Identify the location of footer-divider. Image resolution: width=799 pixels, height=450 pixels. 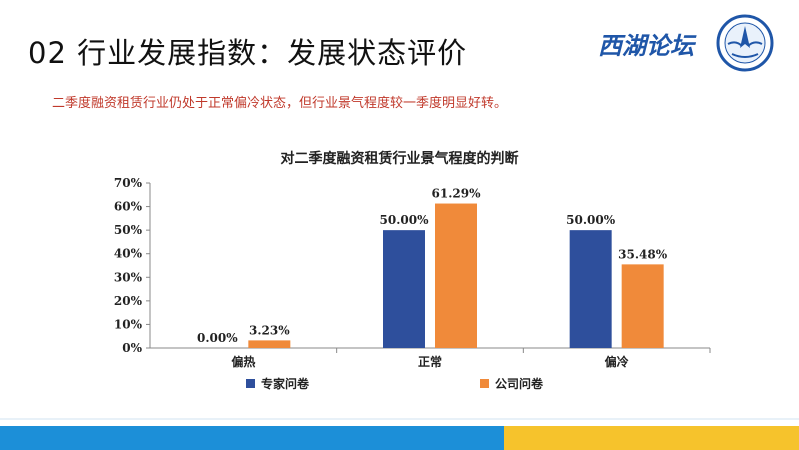
(399, 419).